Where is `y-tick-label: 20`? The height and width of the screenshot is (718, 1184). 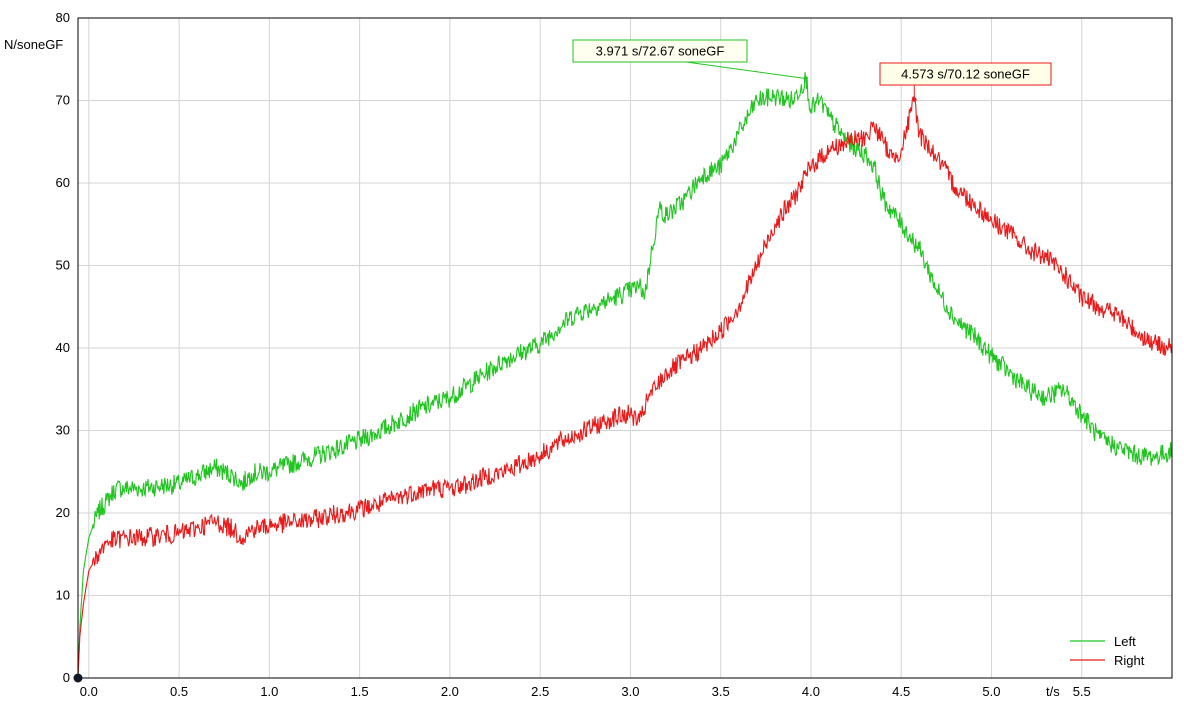
y-tick-label: 20 is located at coordinates (63, 512).